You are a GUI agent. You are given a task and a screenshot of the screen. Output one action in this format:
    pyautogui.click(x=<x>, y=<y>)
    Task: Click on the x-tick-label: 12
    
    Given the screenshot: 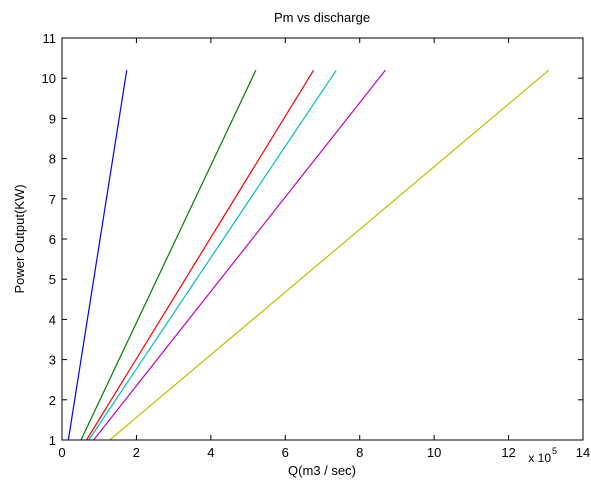 What is the action you would take?
    pyautogui.click(x=508, y=452)
    